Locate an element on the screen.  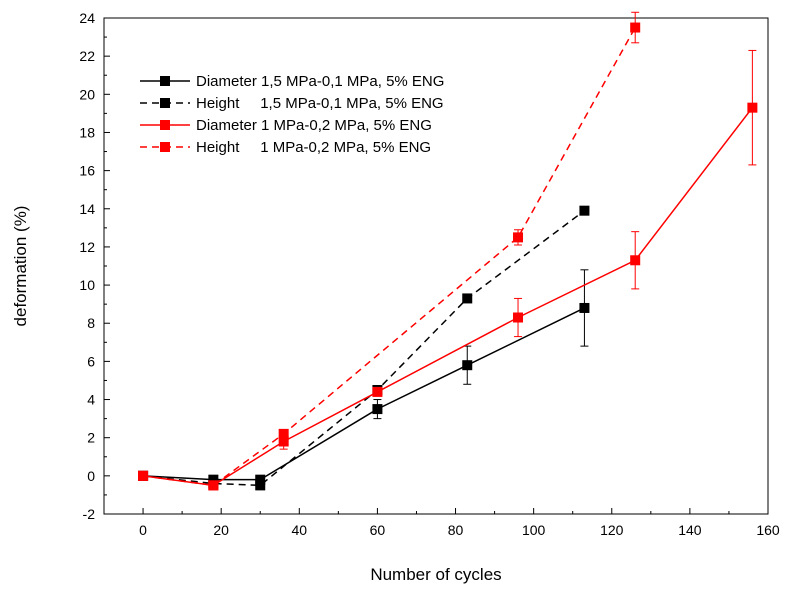
y-tick-label: -2 is located at coordinates (89, 514).